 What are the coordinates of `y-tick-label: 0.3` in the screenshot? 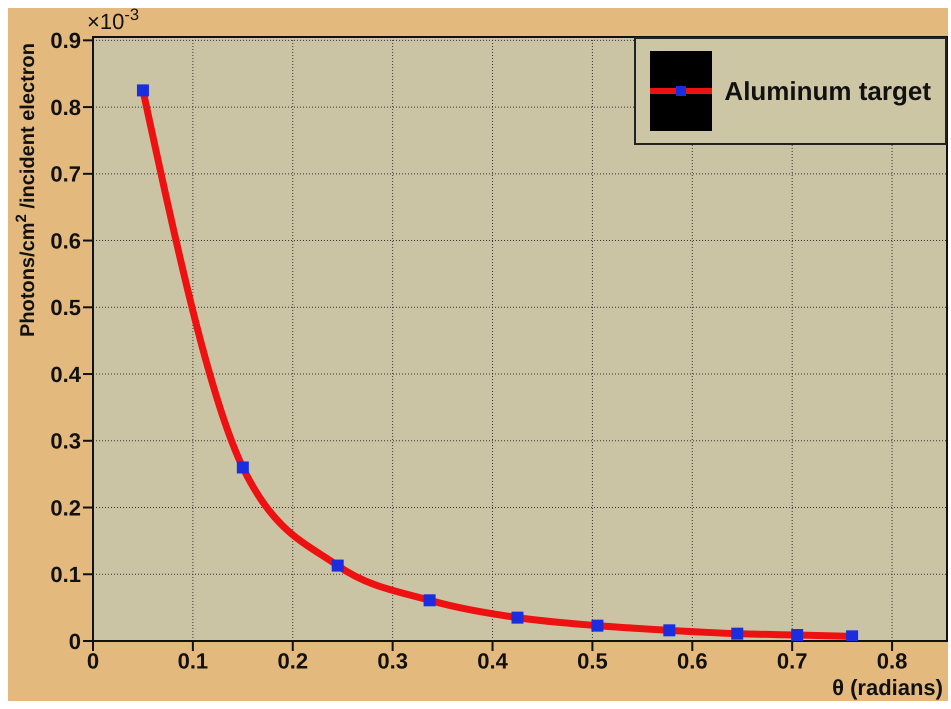 It's located at (65, 441).